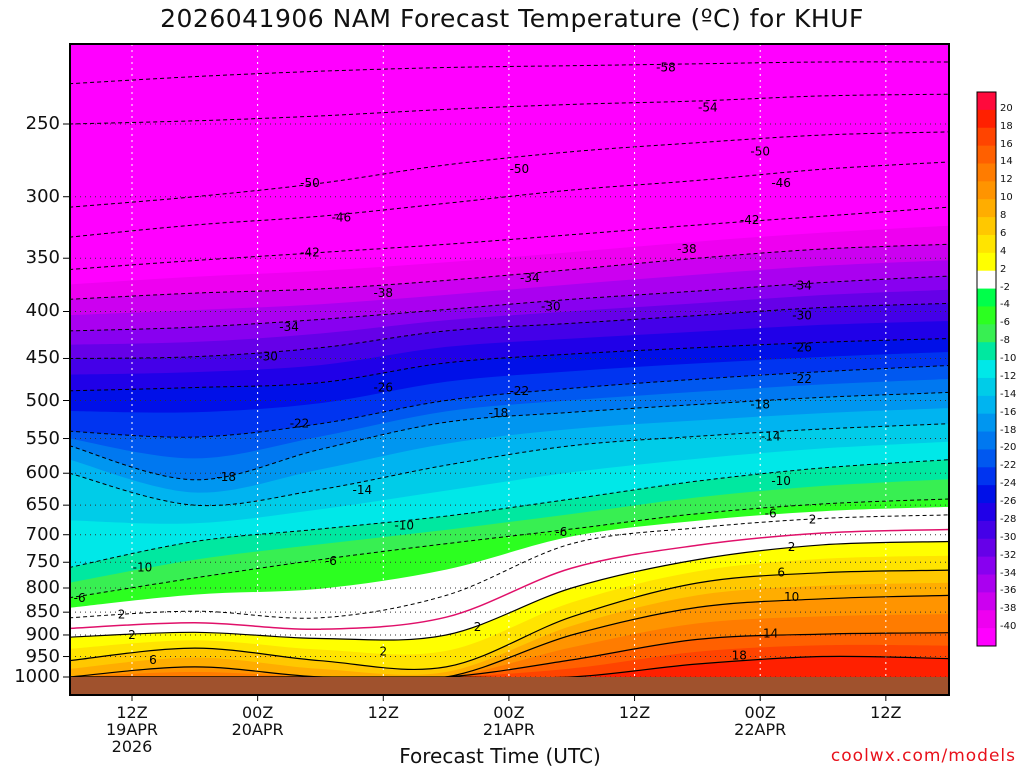 The image size is (1024, 768). What do you see at coordinates (1006, 108) in the screenshot?
I see `colorbar-label: 20` at bounding box center [1006, 108].